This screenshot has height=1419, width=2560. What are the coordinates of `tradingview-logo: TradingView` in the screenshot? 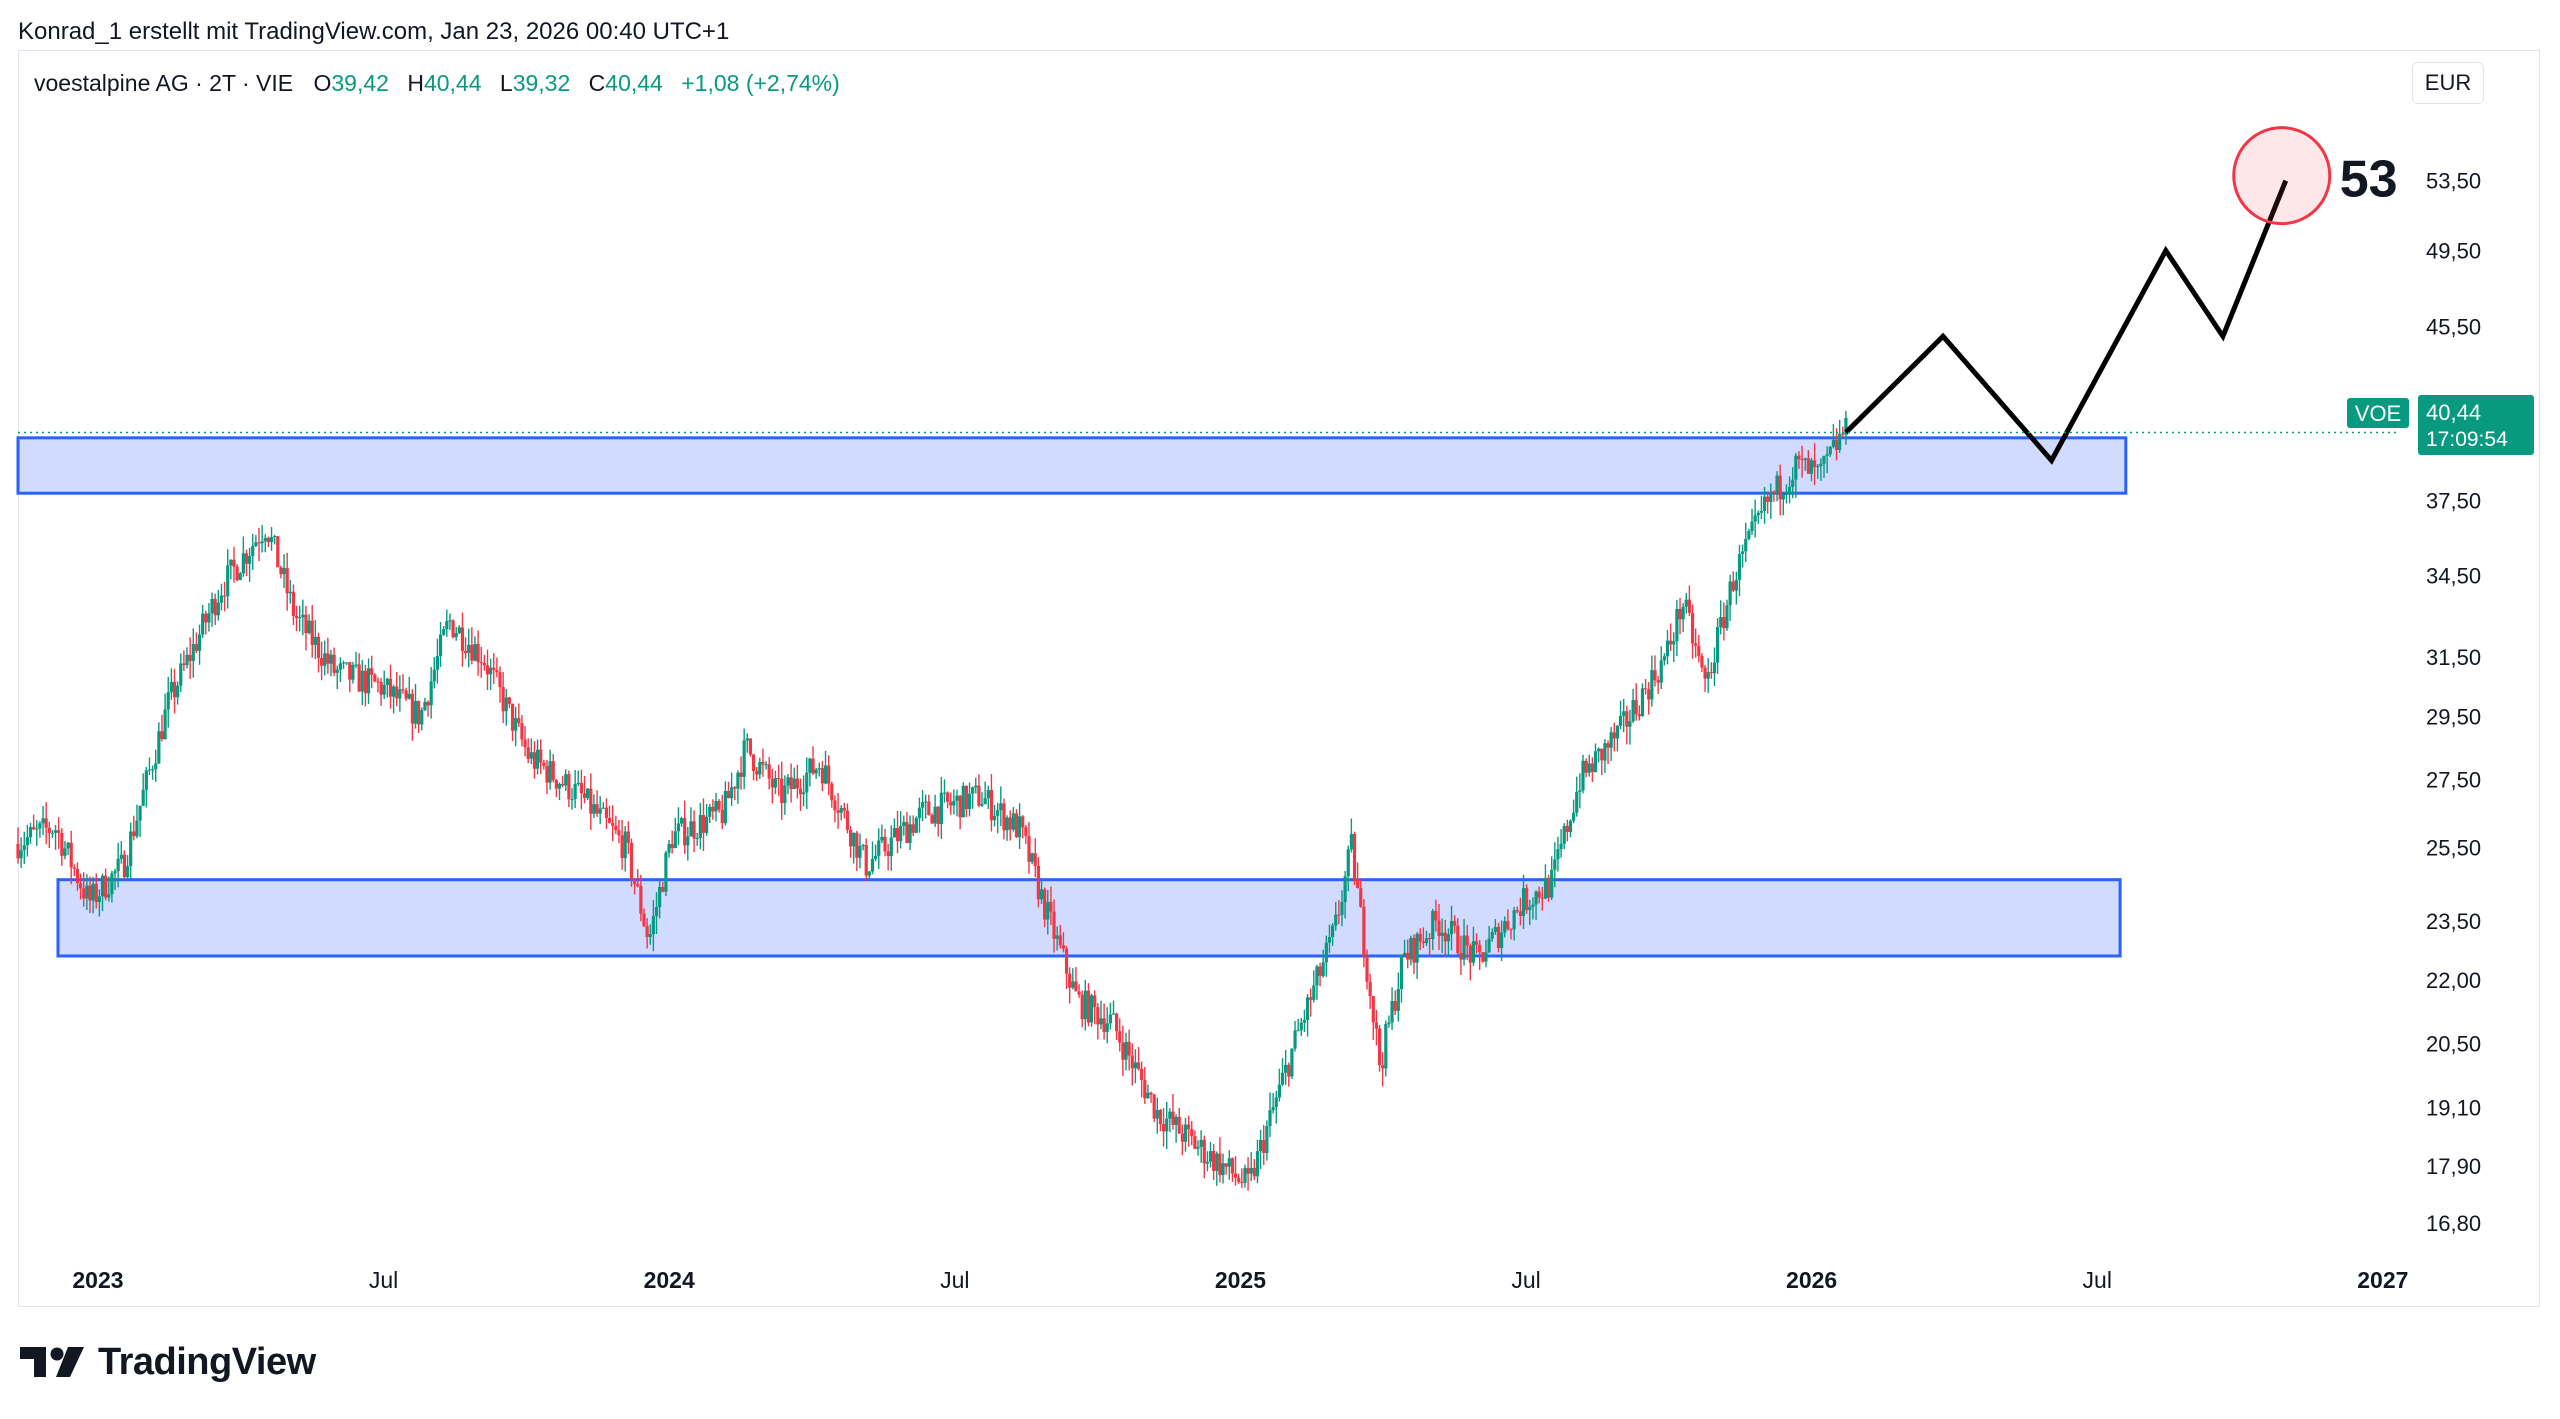 It's located at (168, 1362).